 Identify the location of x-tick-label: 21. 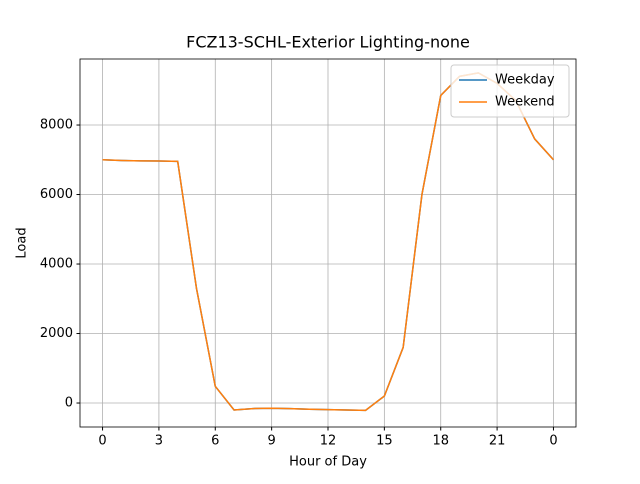
(497, 441).